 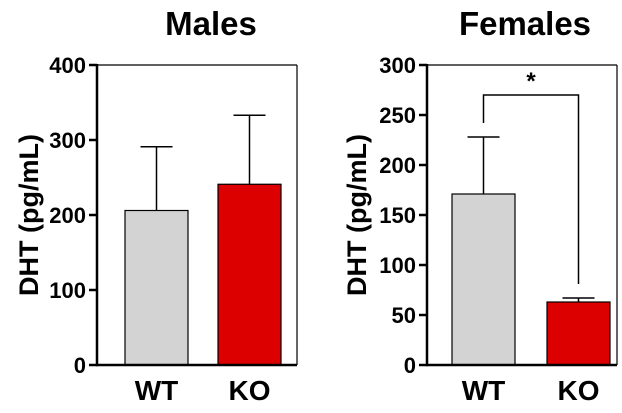 I want to click on significance-bracket, so click(x=531, y=189).